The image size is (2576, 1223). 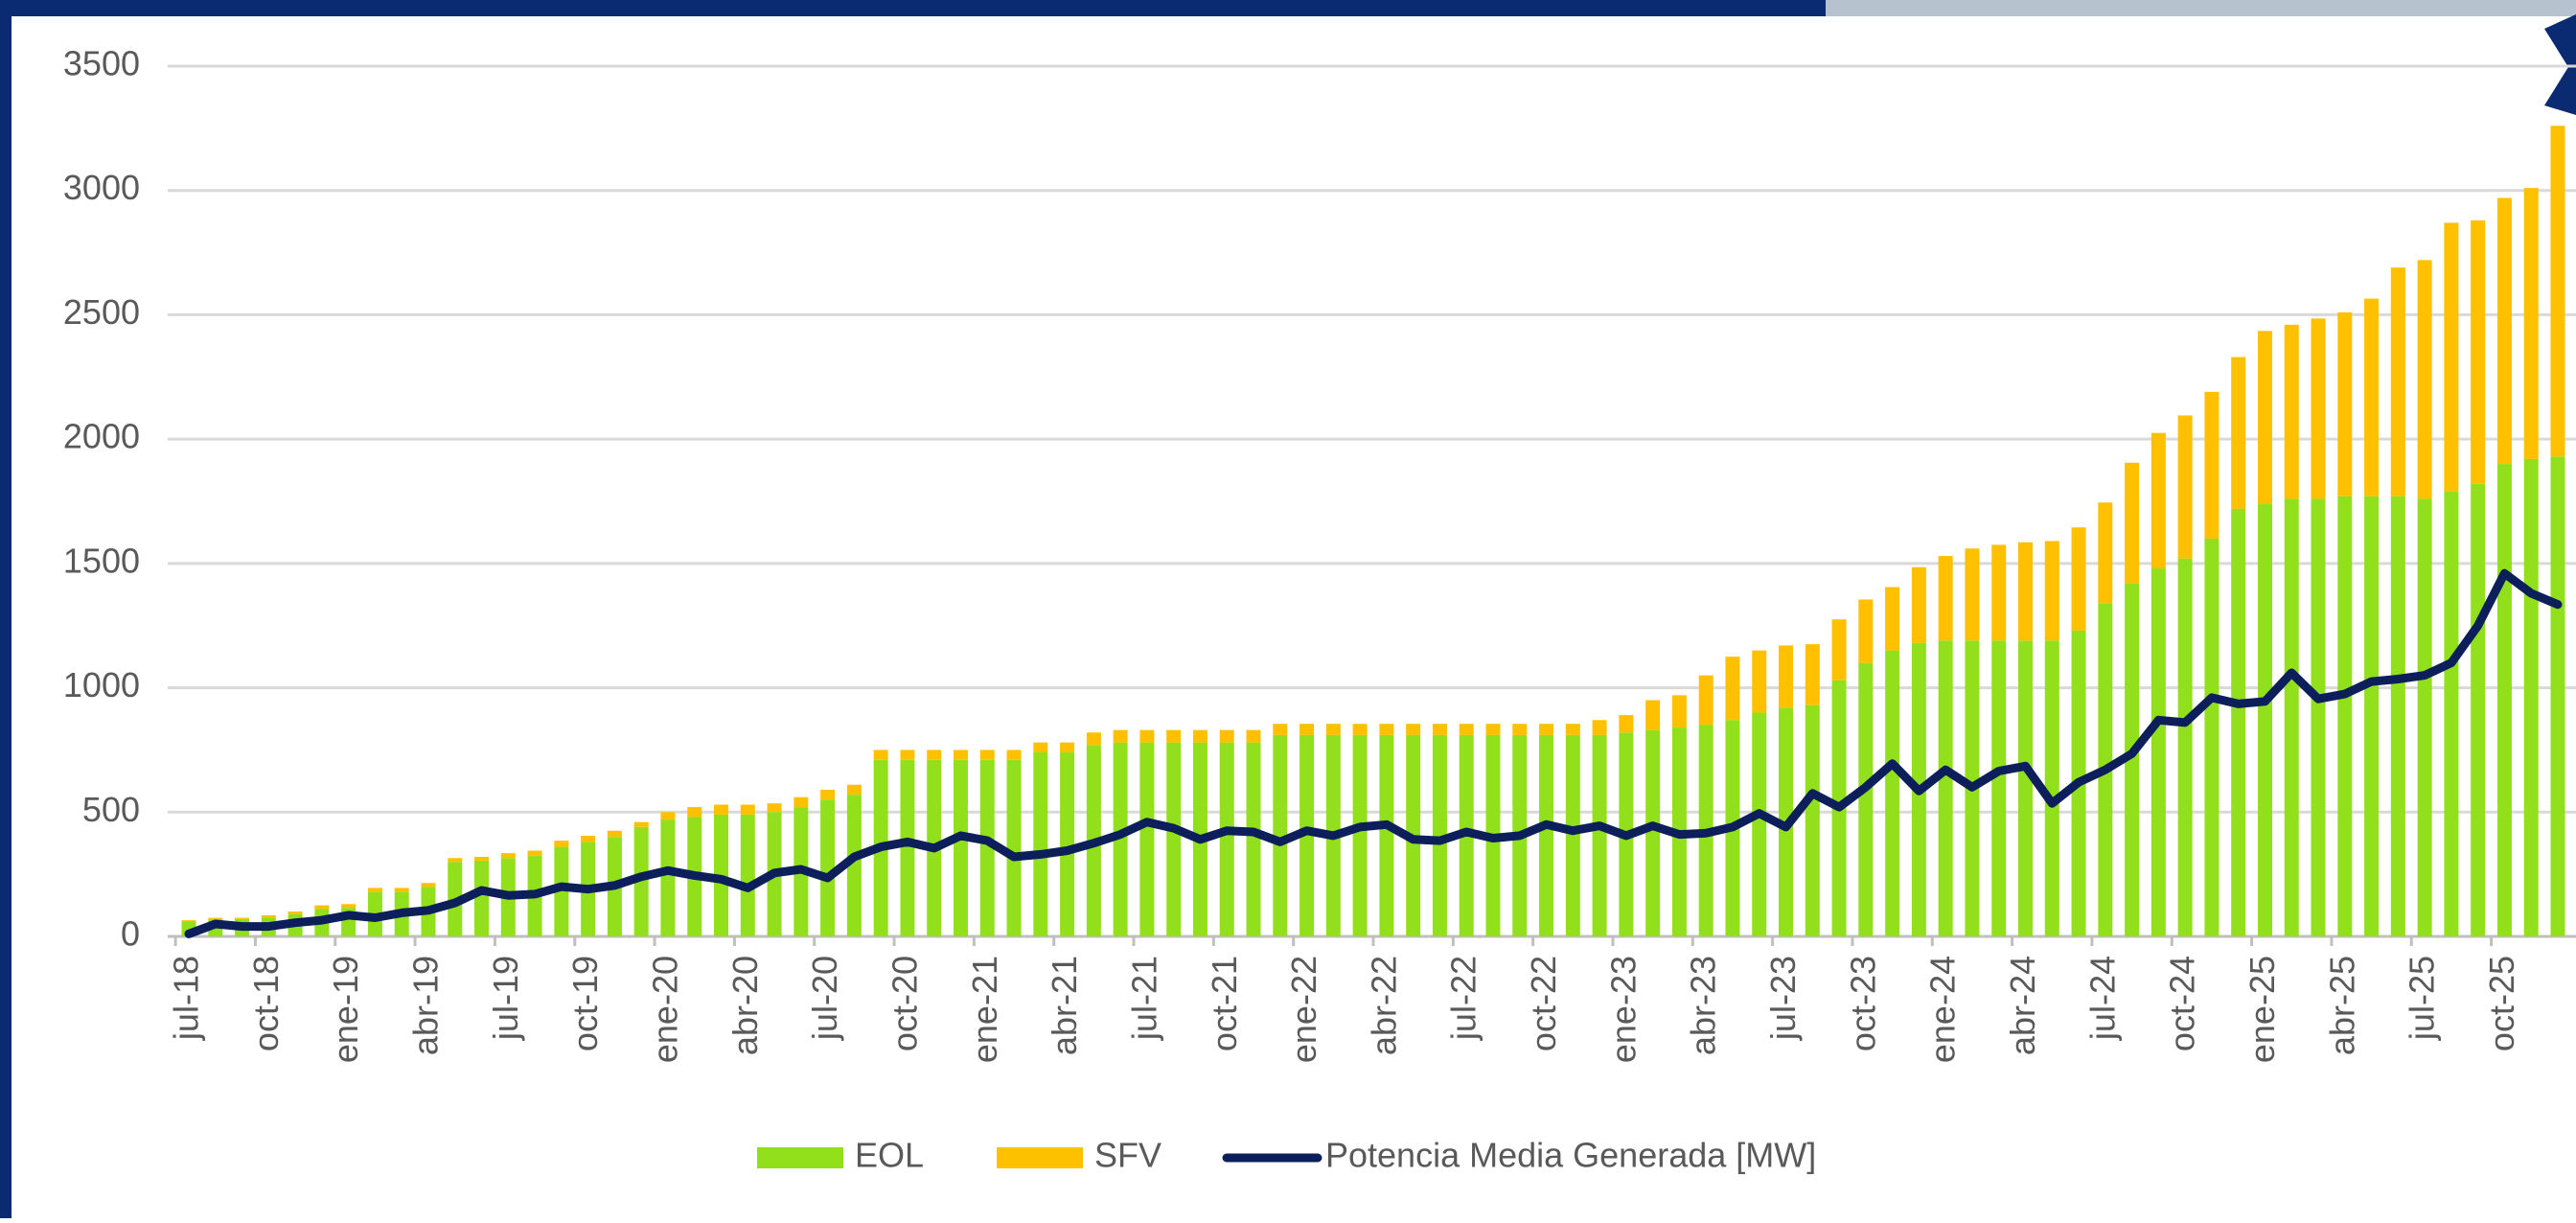 What do you see at coordinates (1064, 1006) in the screenshot?
I see `x-tick-label: abr-21` at bounding box center [1064, 1006].